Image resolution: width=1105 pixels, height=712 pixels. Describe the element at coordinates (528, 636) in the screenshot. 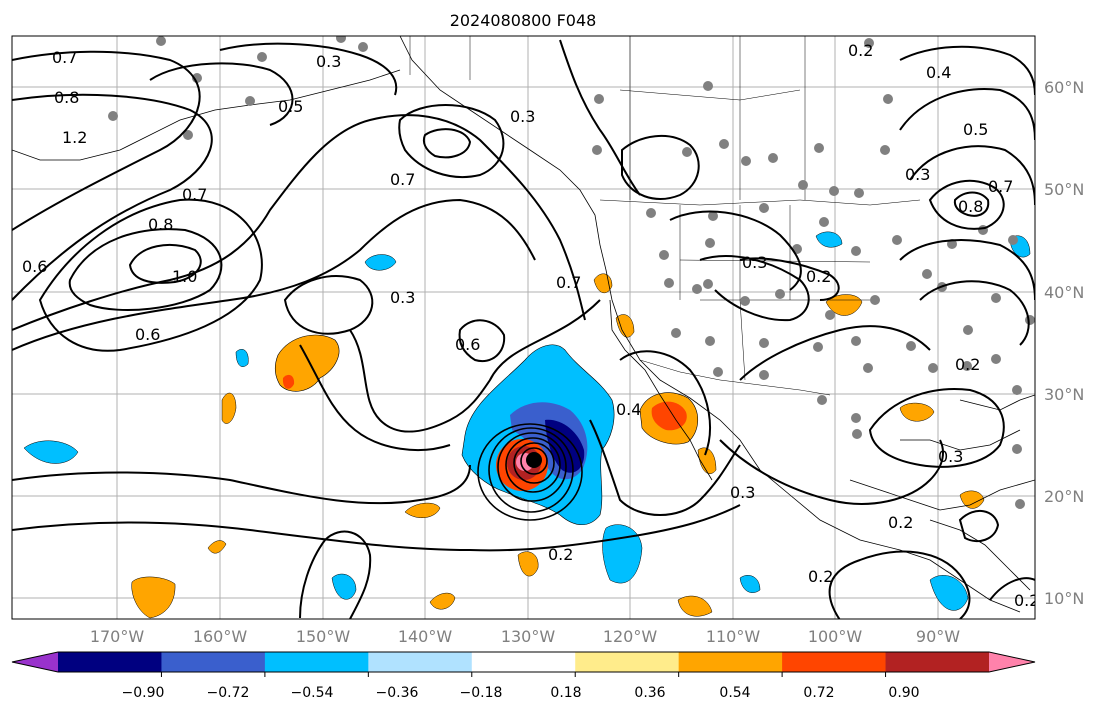

I see `lon-label: 130°W` at that location.